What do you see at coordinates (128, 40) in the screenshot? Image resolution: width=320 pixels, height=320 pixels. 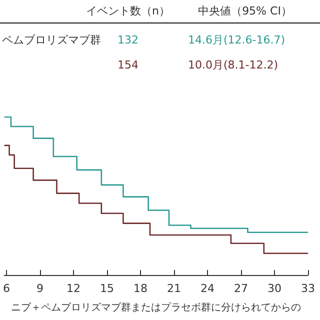 I see `text: 132` at bounding box center [128, 40].